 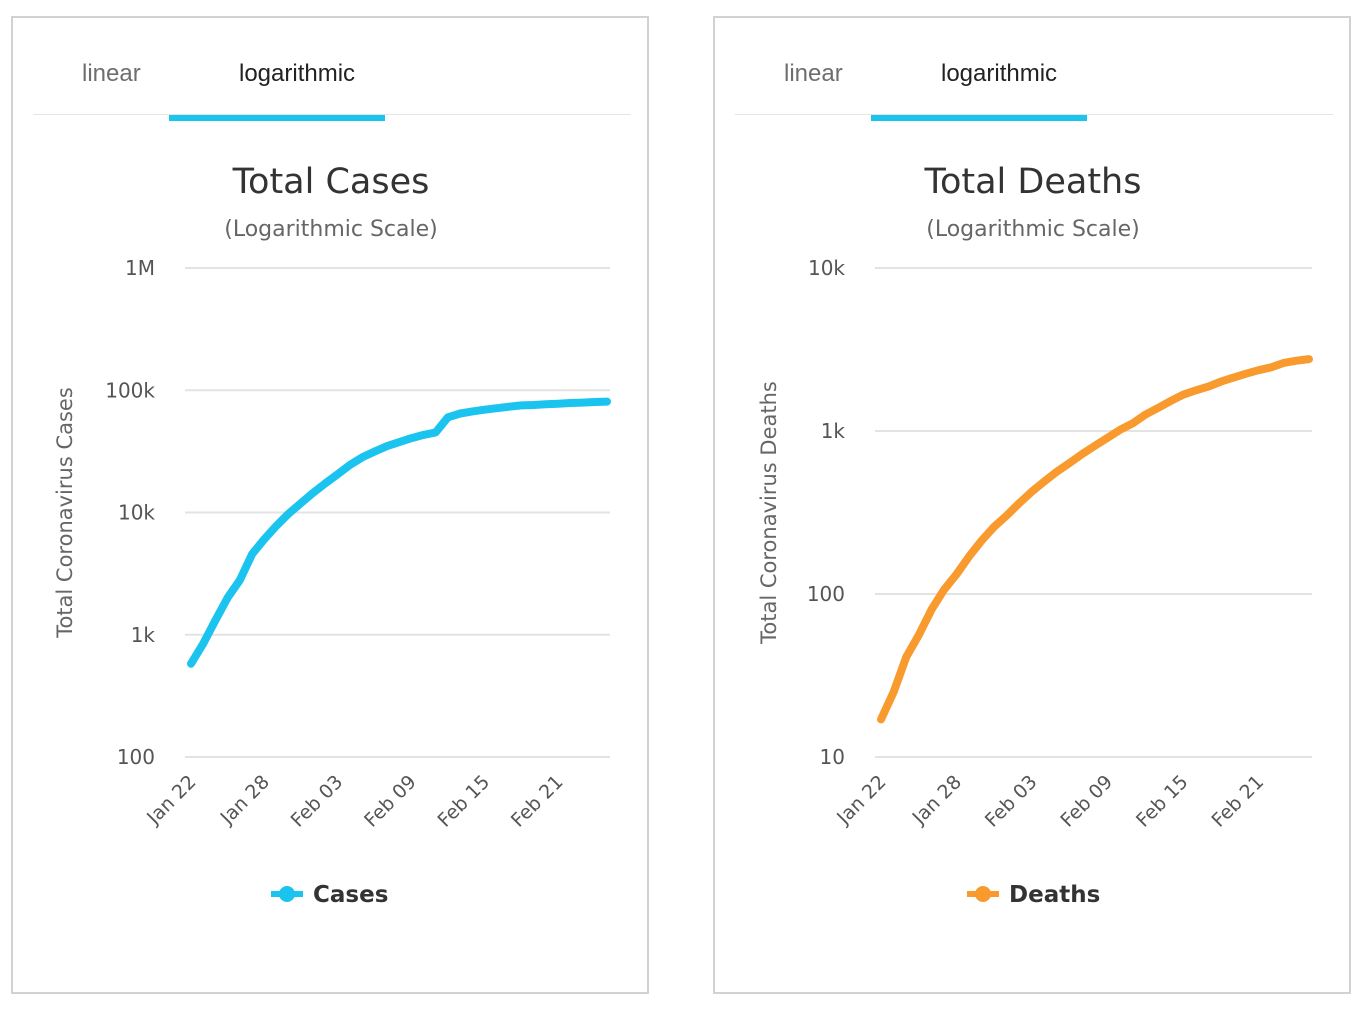 I want to click on y-axis-label: Total Coronavirus Cases, so click(x=65, y=513).